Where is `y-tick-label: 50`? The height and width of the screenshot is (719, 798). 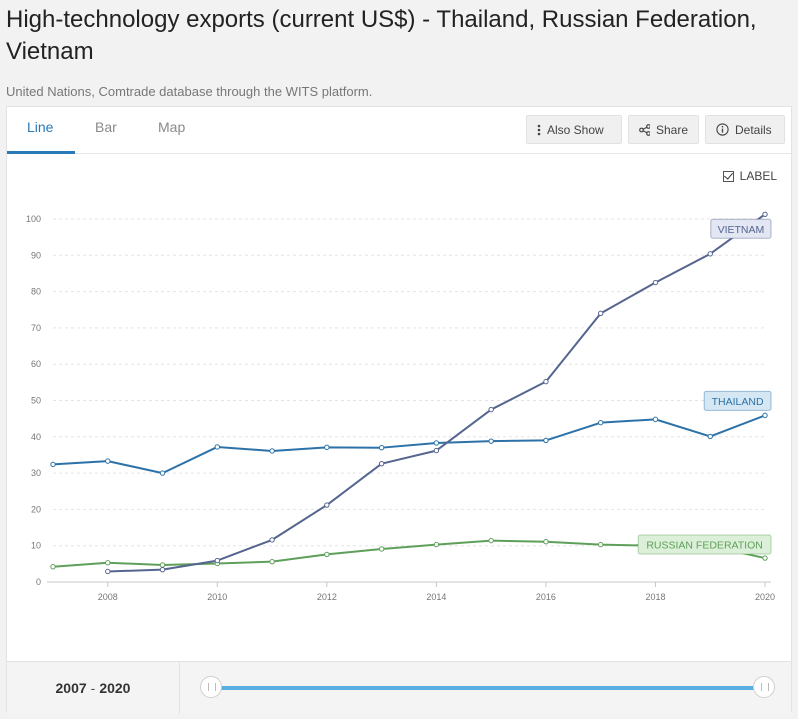
y-tick-label: 50 is located at coordinates (36, 401).